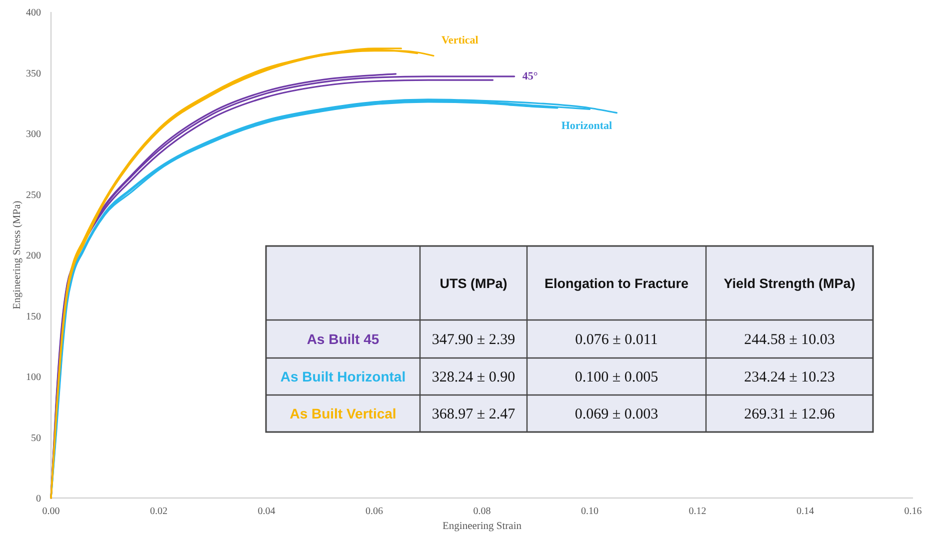 This screenshot has width=930, height=539. What do you see at coordinates (474, 283) in the screenshot?
I see `category-label: UTS (MPa)` at bounding box center [474, 283].